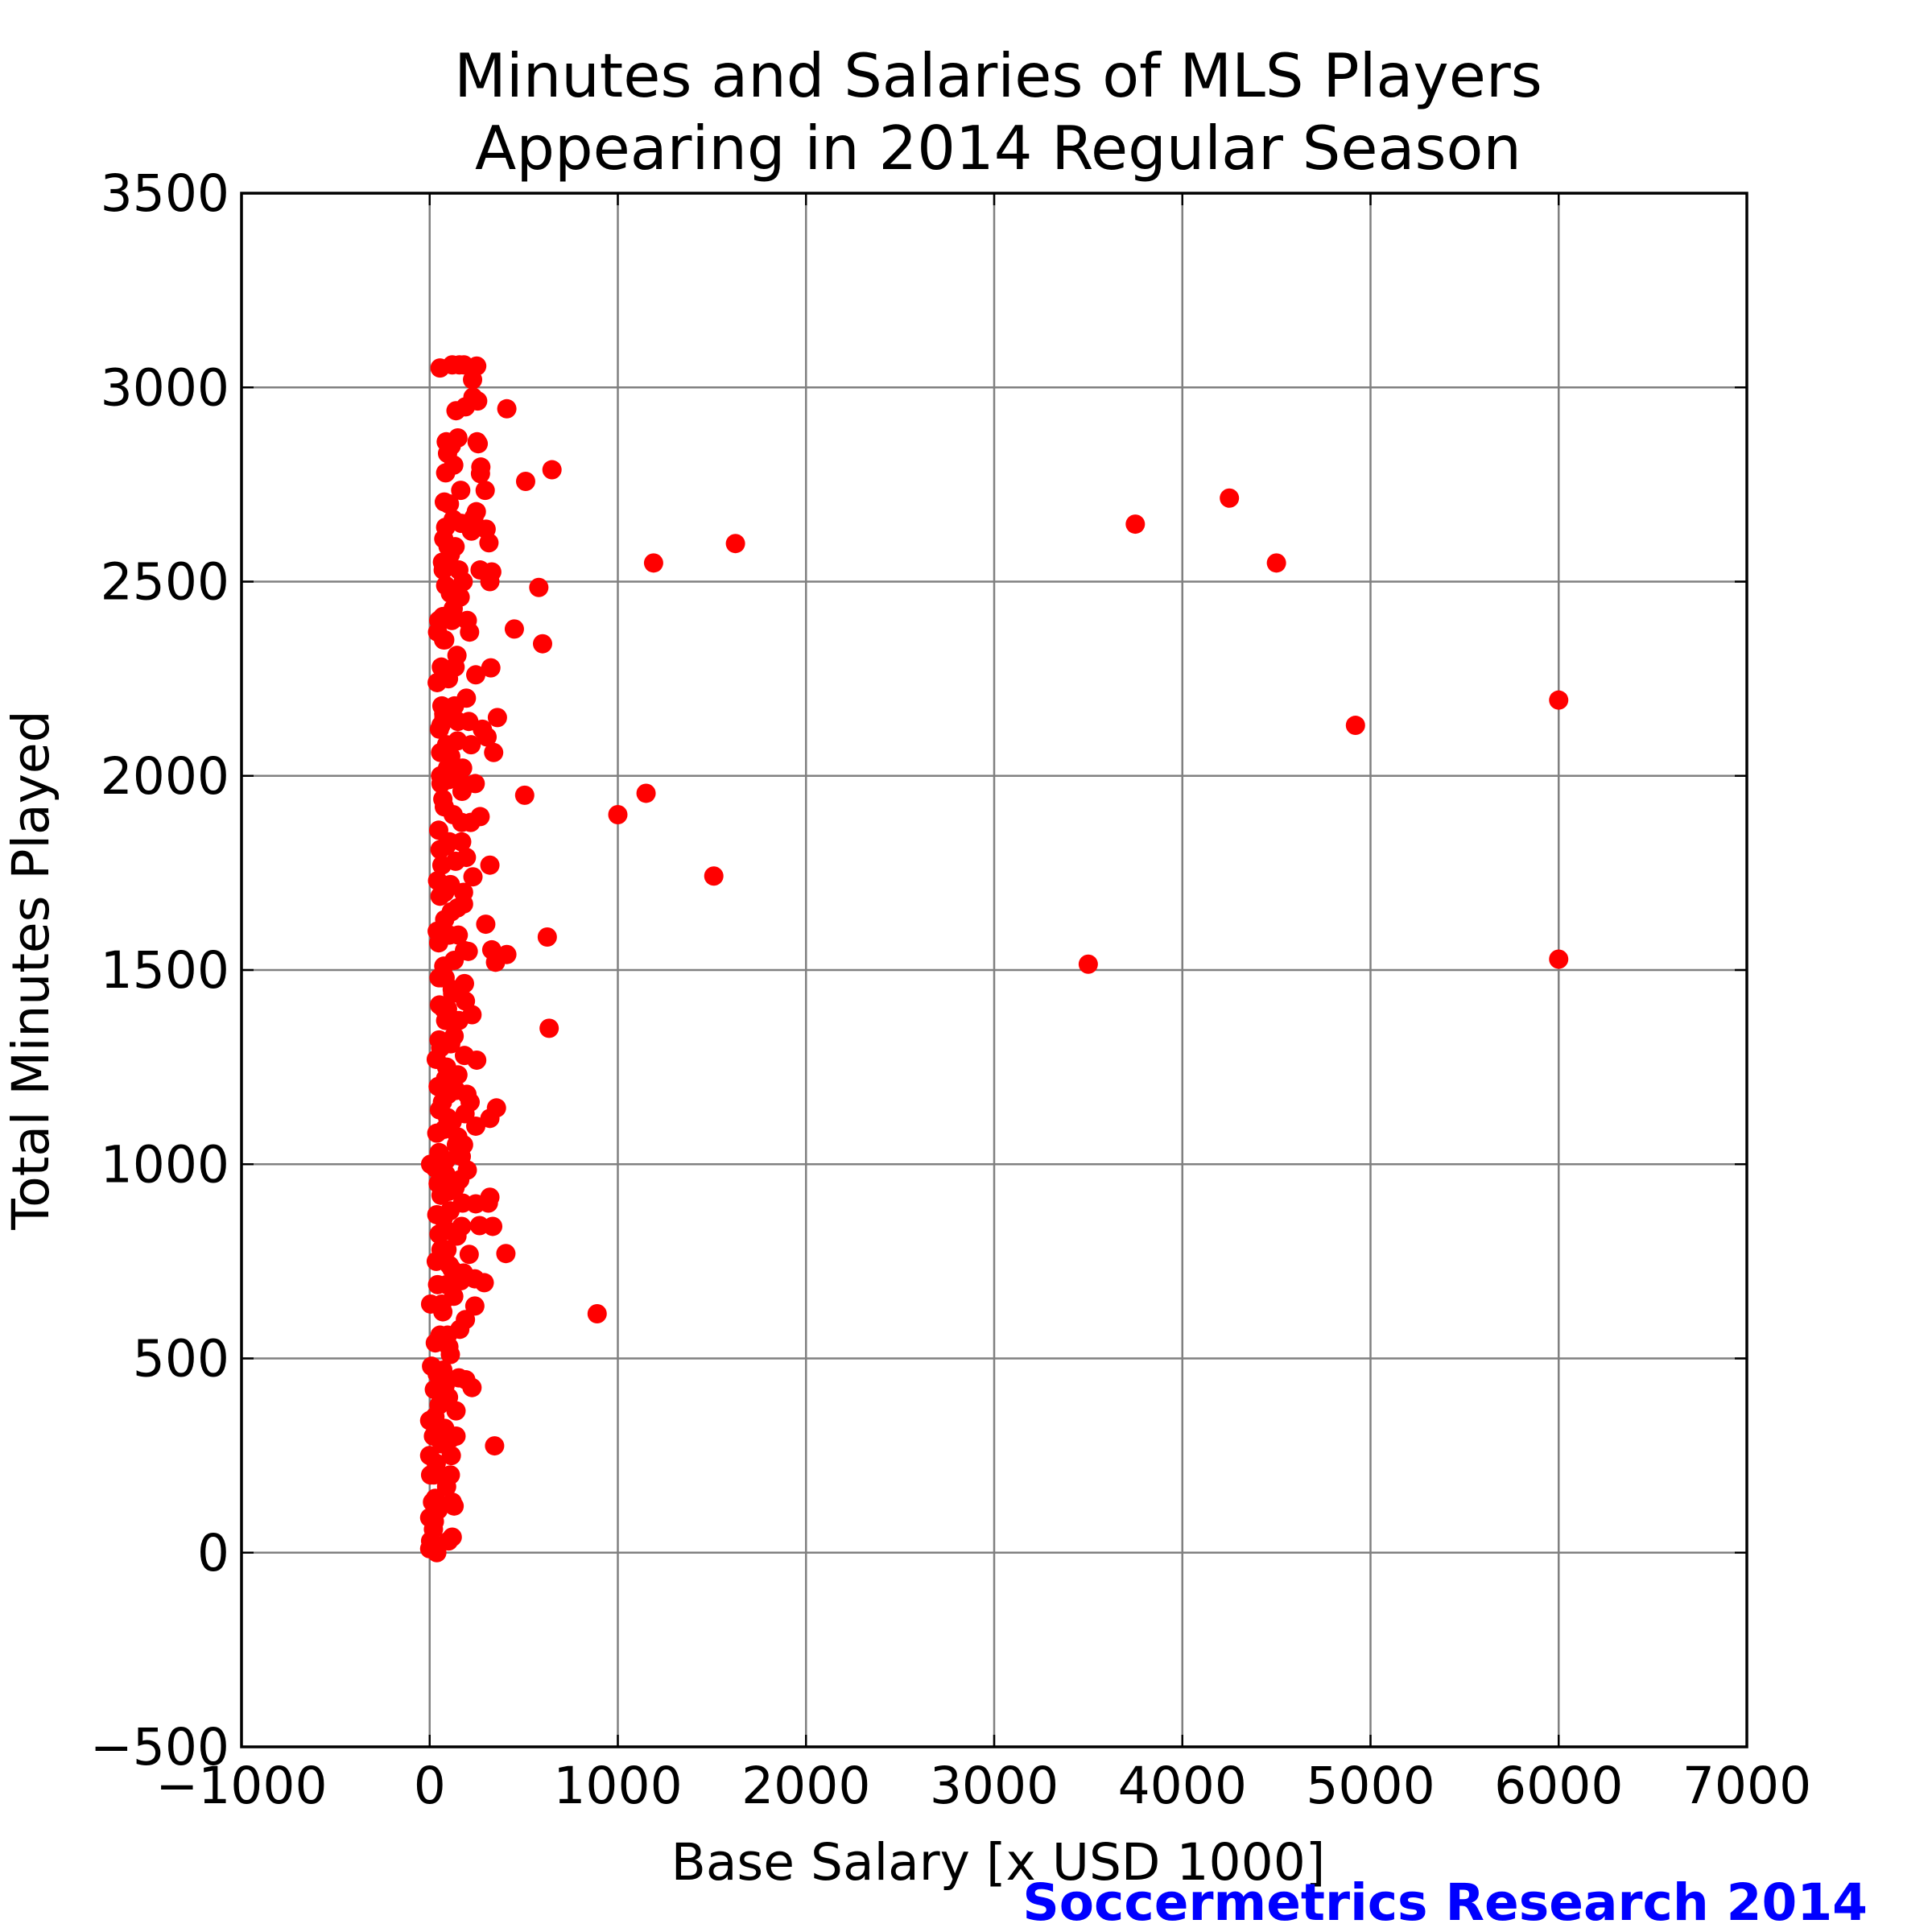  Describe the element at coordinates (31, 970) in the screenshot. I see `y-axis-label: Total Minutes Played` at that location.